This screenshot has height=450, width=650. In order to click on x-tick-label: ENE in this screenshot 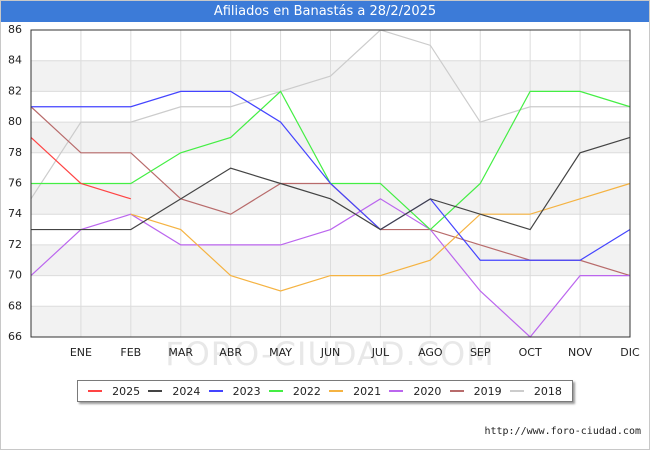, I will do `click(81, 352)`.